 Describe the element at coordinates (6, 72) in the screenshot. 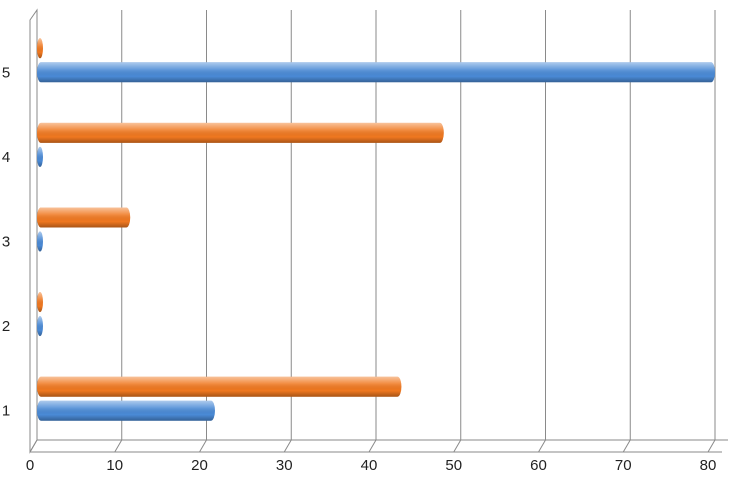

I see `y-tick-label: 5` at that location.